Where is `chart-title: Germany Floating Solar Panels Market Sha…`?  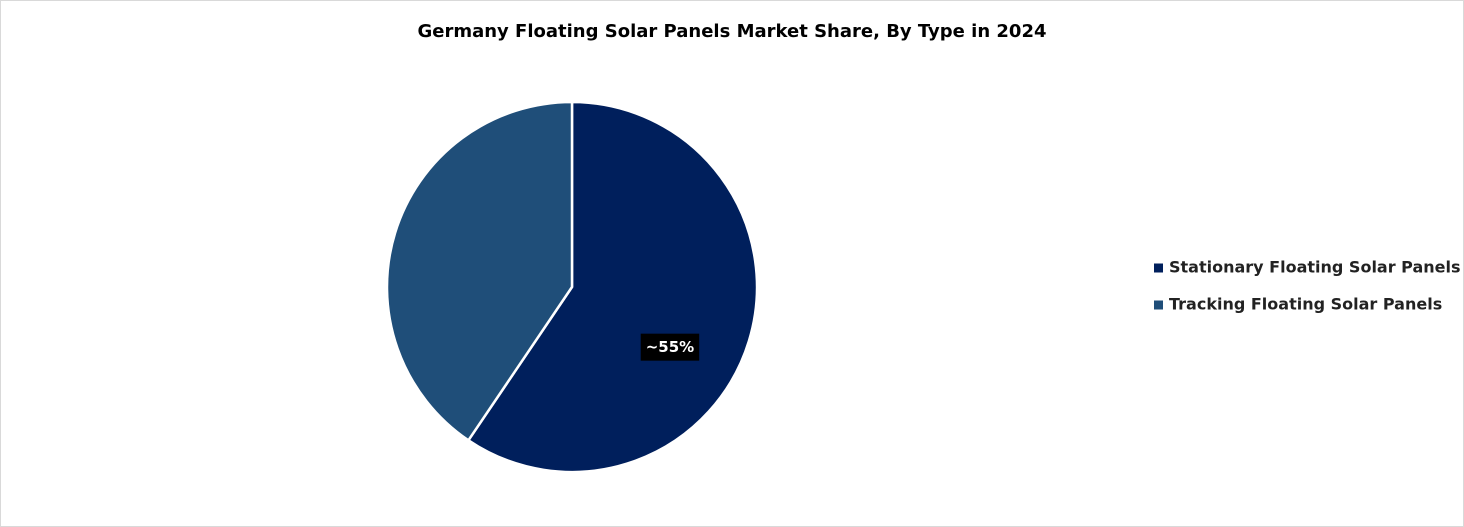 chart-title: Germany Floating Solar Panels Market Sha… is located at coordinates (731, 31).